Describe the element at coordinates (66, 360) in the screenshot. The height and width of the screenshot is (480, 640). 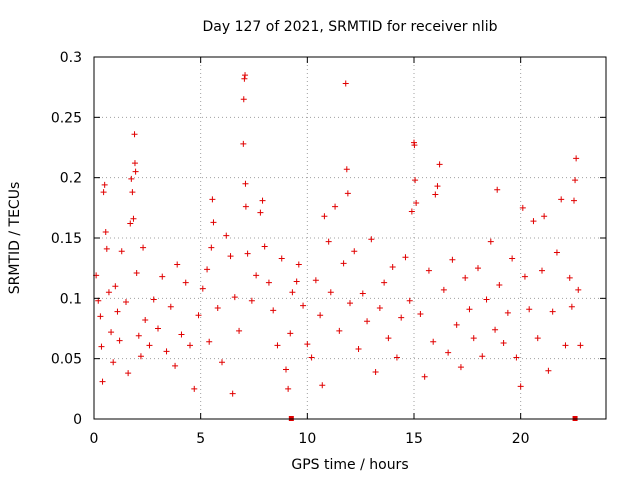
I see `y-tick-label: 0.05` at that location.